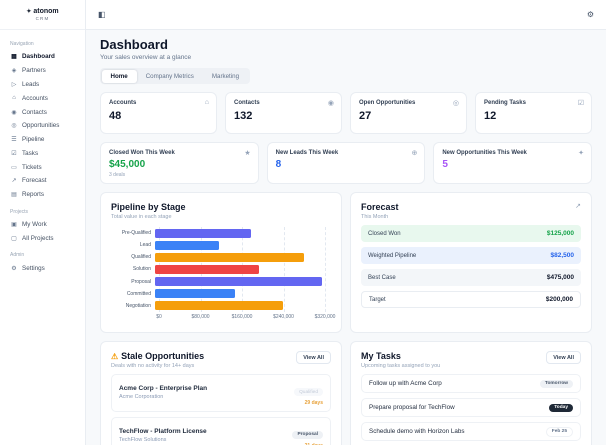 The height and width of the screenshot is (445, 606). I want to click on stat-icon: ✦, so click(581, 153).